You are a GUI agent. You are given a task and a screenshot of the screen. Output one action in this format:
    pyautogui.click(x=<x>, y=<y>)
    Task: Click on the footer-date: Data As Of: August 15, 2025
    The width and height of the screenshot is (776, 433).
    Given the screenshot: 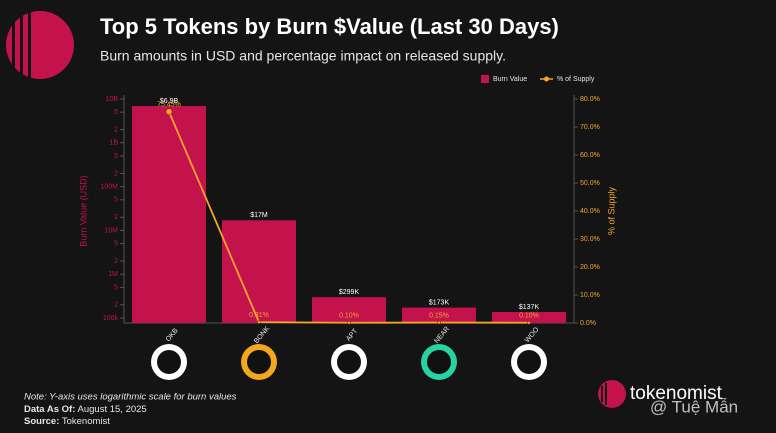 What is the action you would take?
    pyautogui.click(x=85, y=409)
    